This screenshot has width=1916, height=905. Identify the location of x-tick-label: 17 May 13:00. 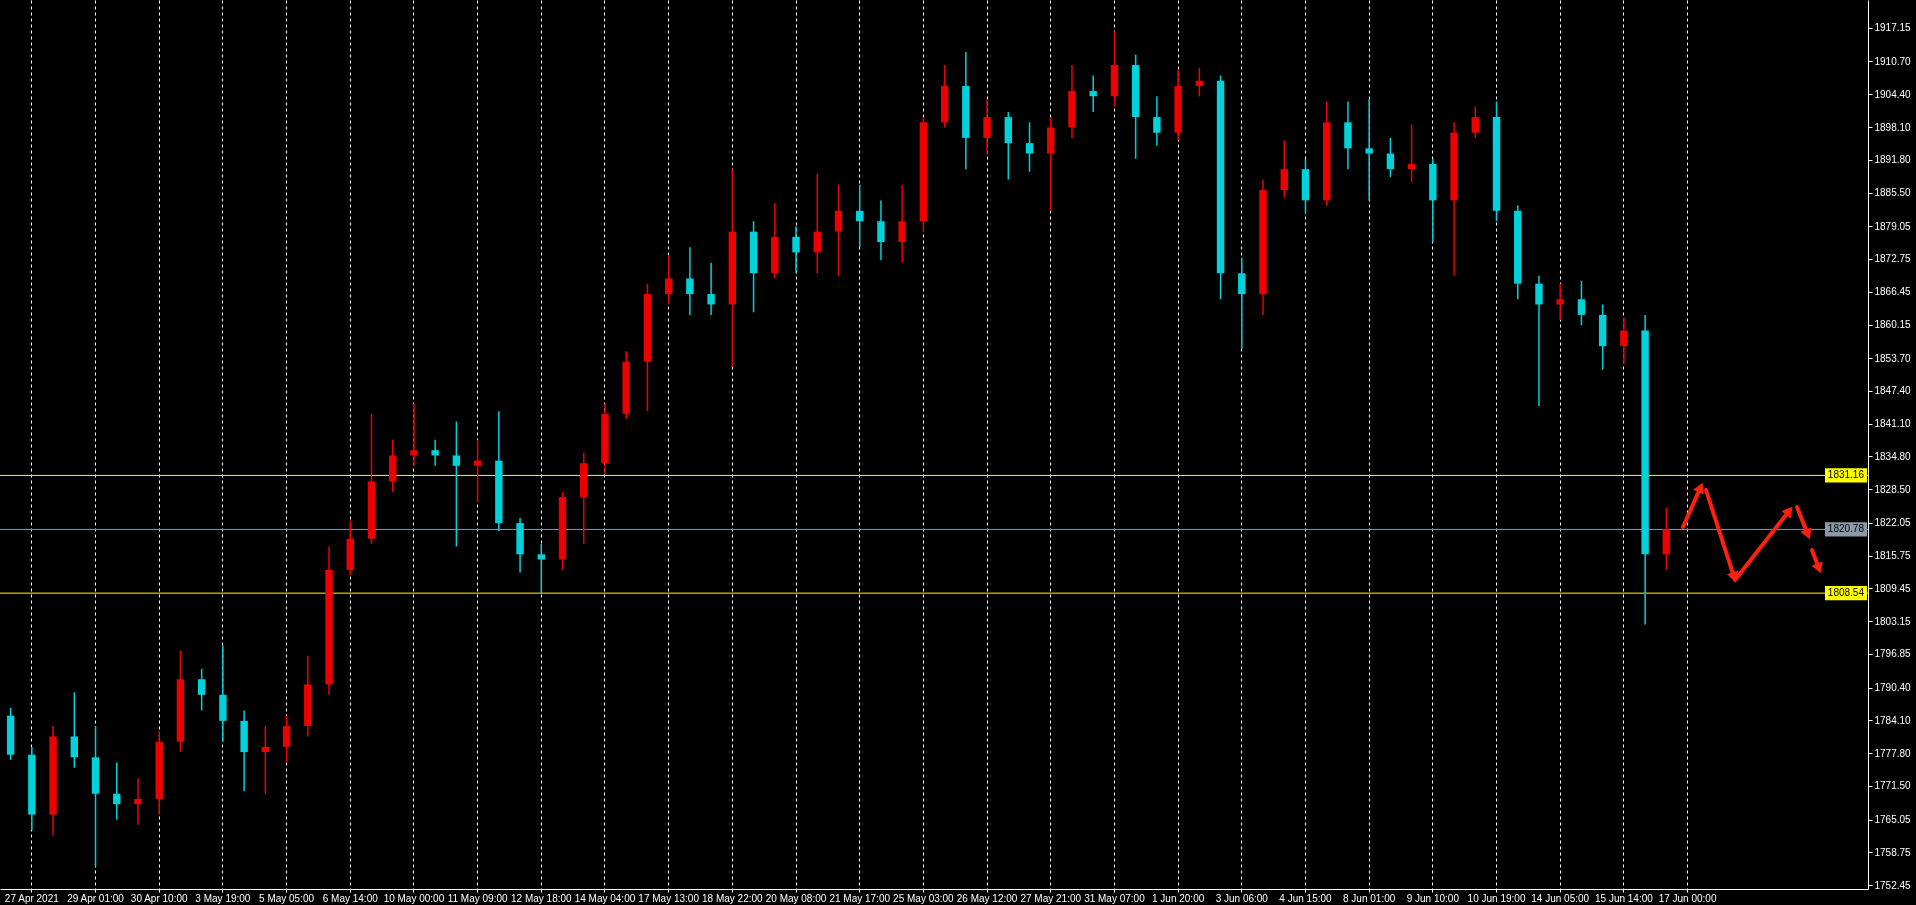
(669, 898).